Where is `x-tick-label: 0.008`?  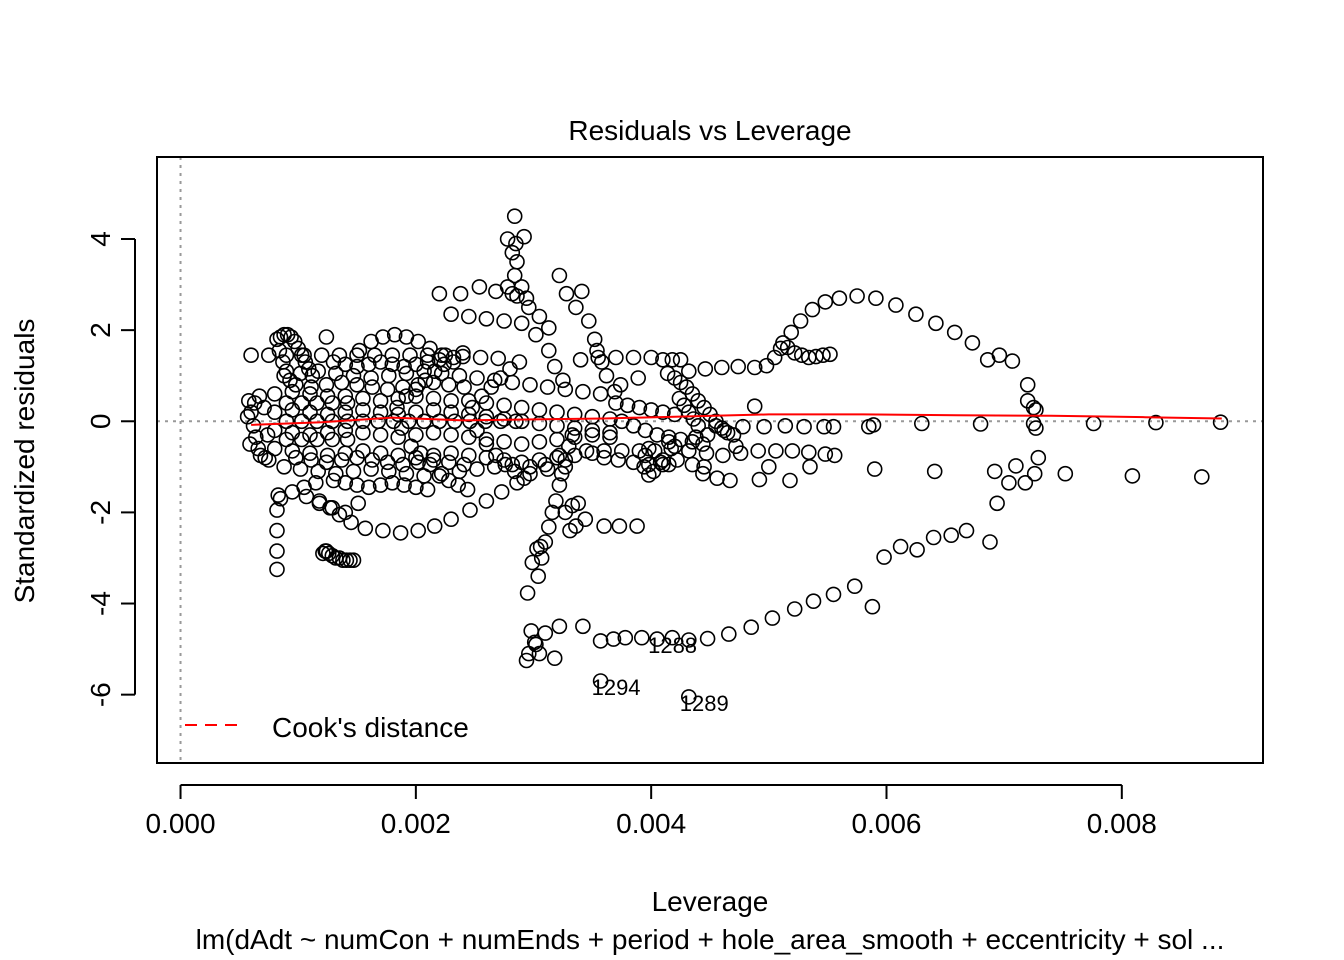
x-tick-label: 0.008 is located at coordinates (1122, 823).